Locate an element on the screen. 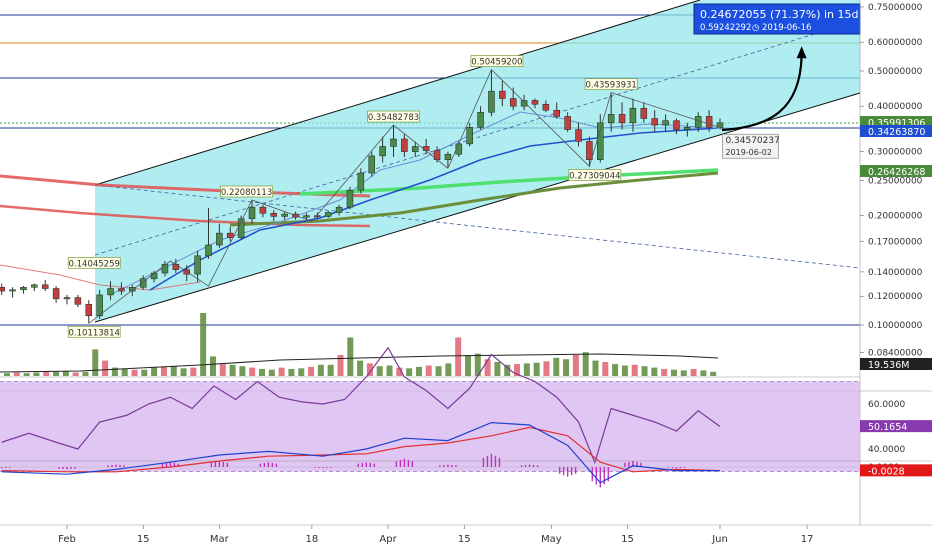 The height and width of the screenshot is (554, 932). price-tag-text: 0.34263870 is located at coordinates (896, 132).